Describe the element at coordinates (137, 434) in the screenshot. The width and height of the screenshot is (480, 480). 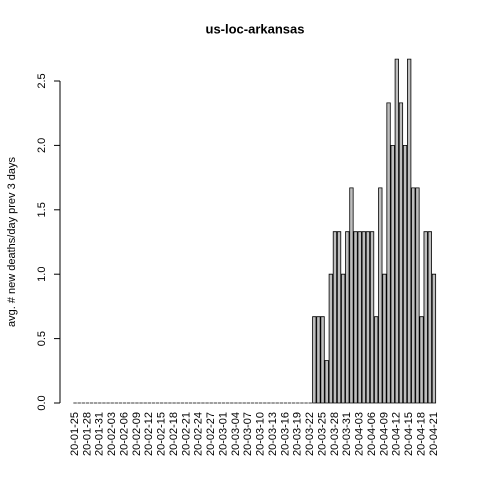
I see `x-tick-label: 20-02-09` at that location.